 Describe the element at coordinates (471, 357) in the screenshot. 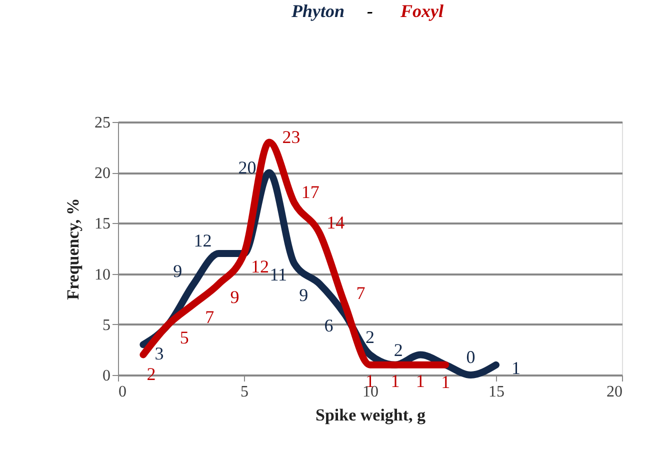

I see `data-label: 0` at that location.